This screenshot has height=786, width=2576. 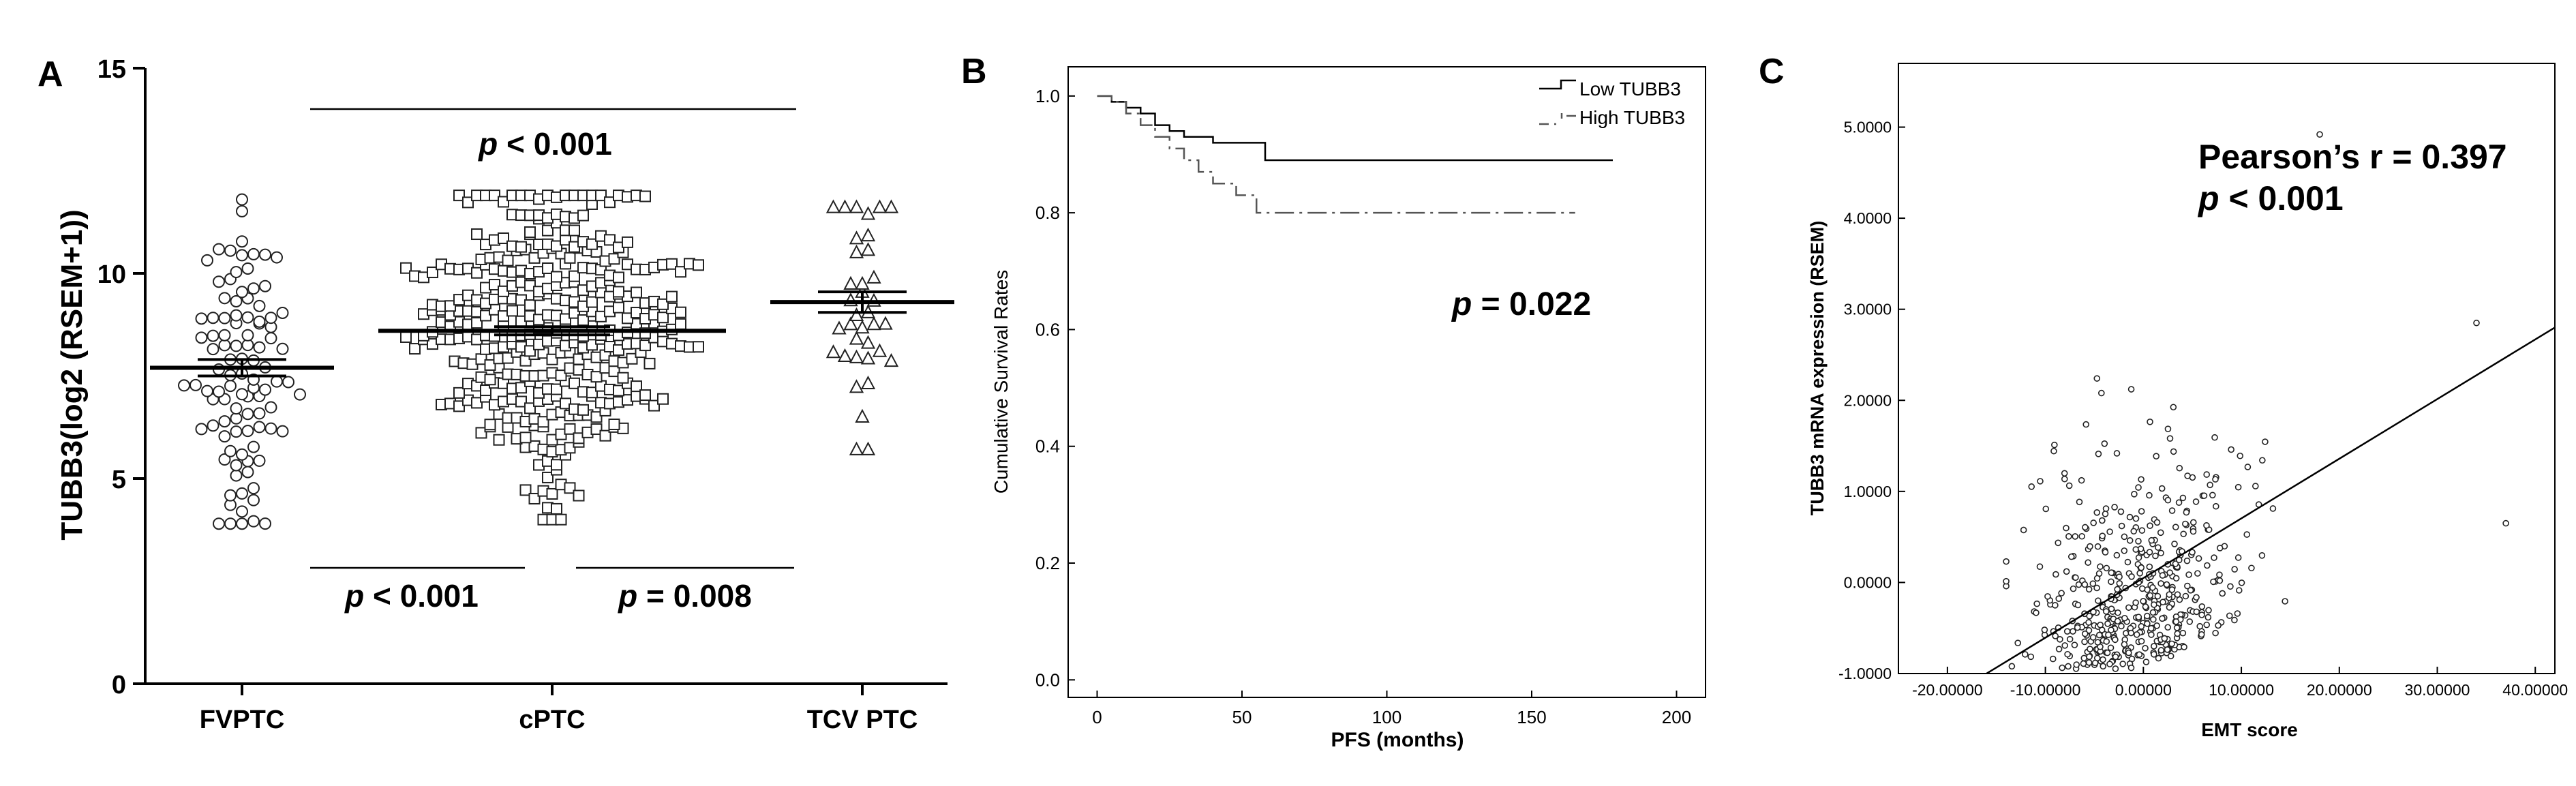 I want to click on panel-c-y-axis-label: TUBB3 mRNA expression (RSEM), so click(x=1817, y=368).